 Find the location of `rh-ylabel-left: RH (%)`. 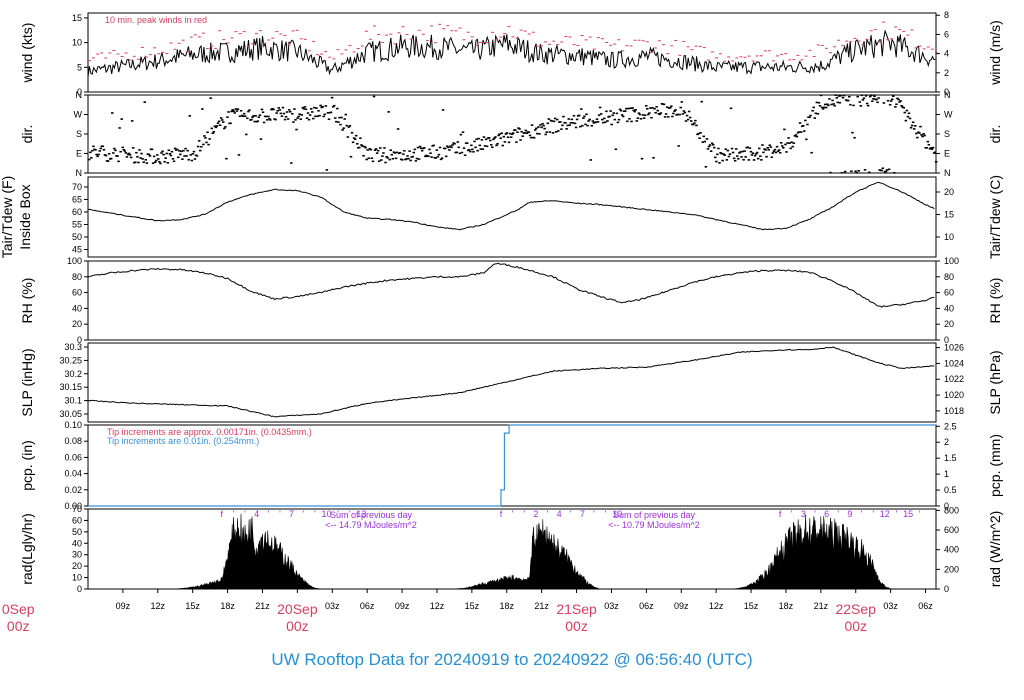

rh-ylabel-left: RH (%) is located at coordinates (27, 301).